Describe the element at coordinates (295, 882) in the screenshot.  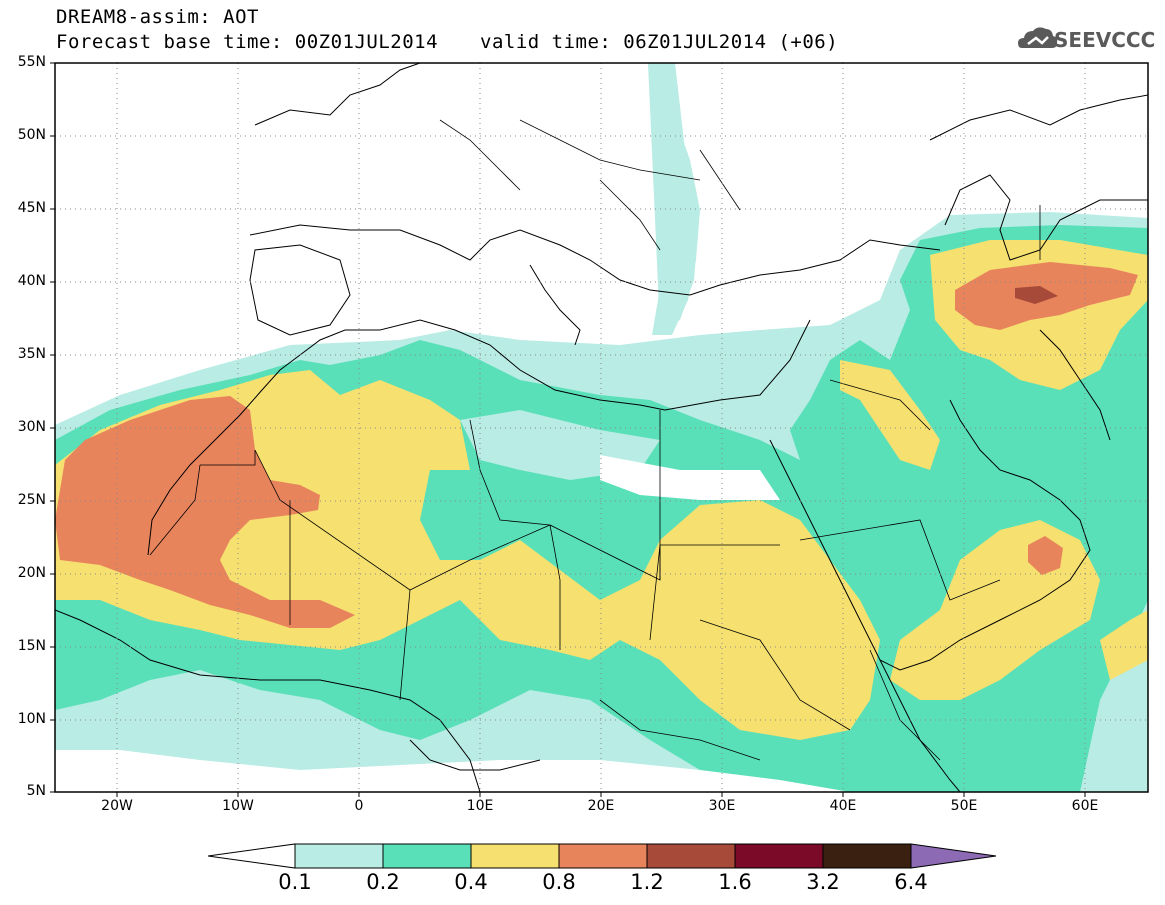
I see `colorbar-label: 0.1` at that location.